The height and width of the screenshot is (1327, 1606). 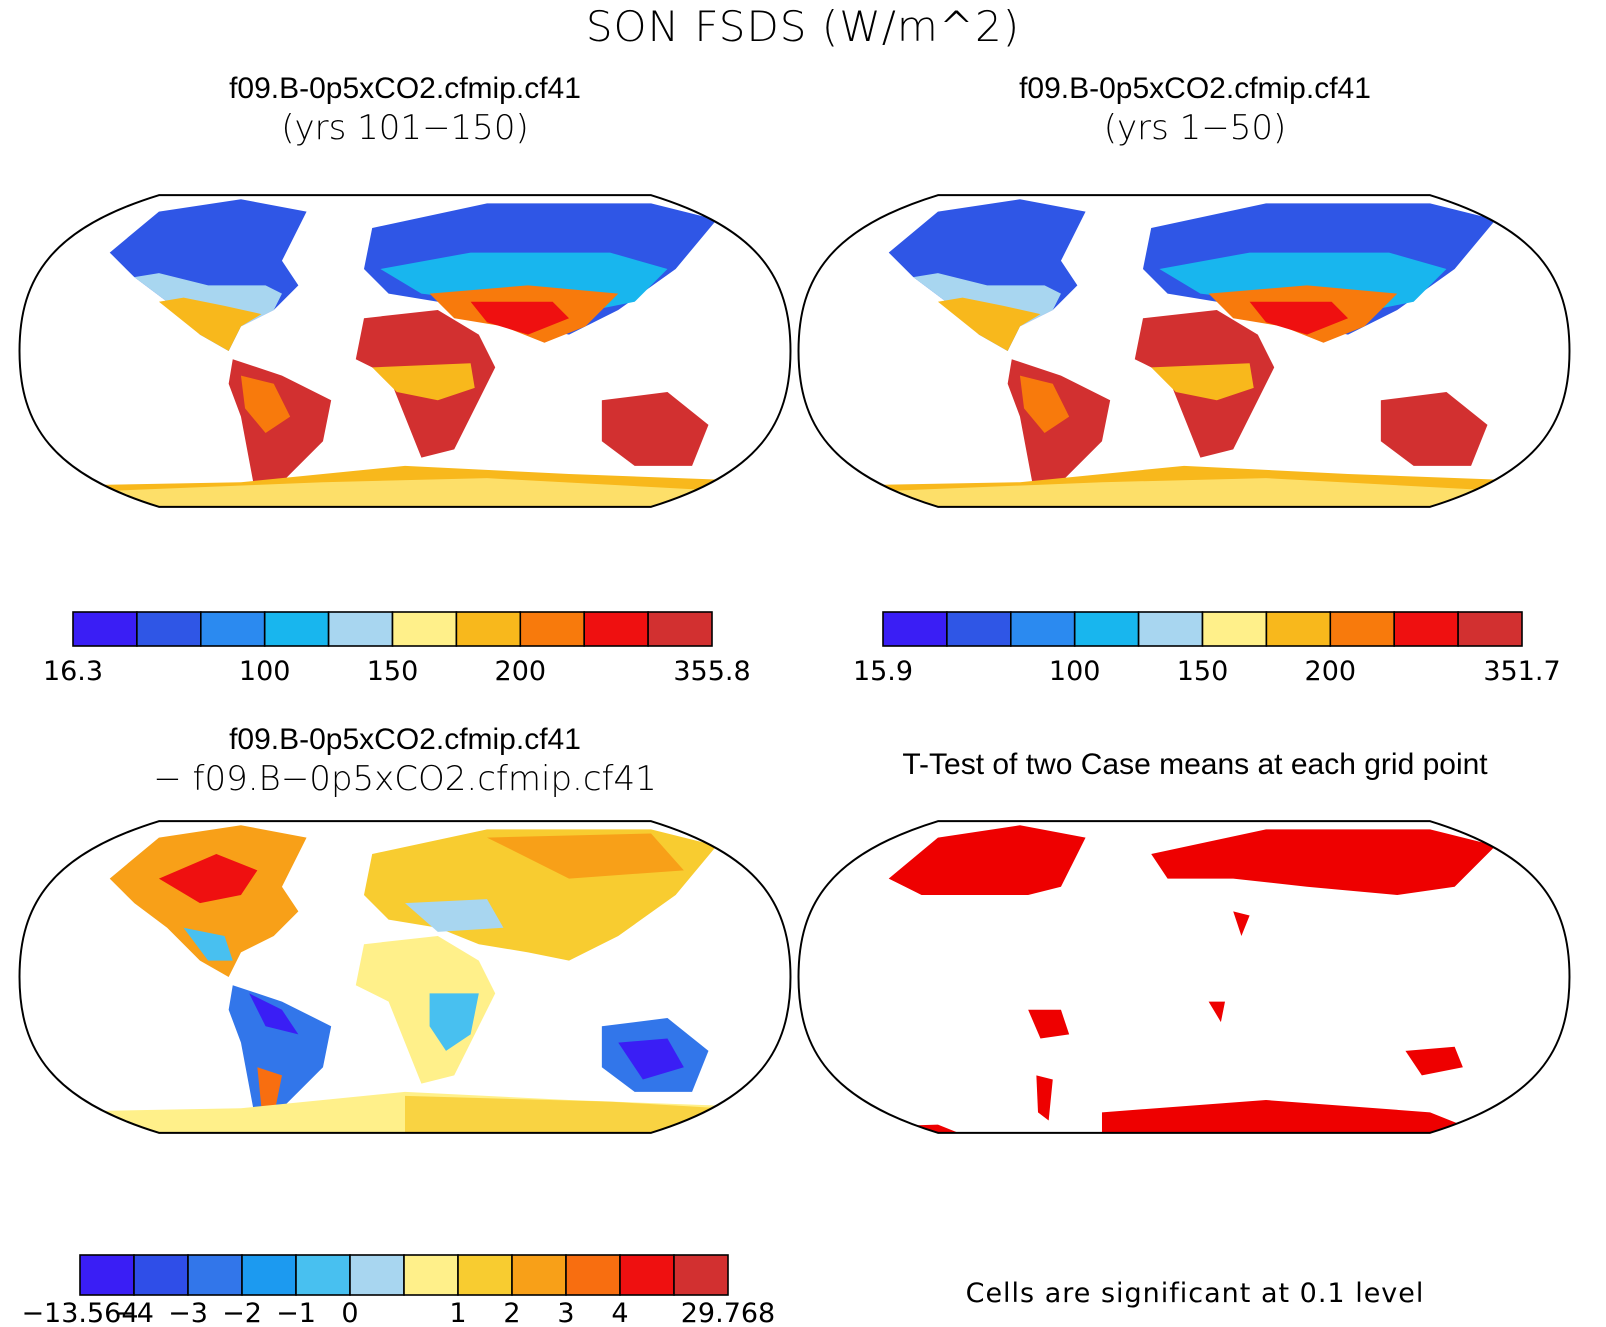 I want to click on colorbar-tick-label: 16.3, so click(x=73, y=671).